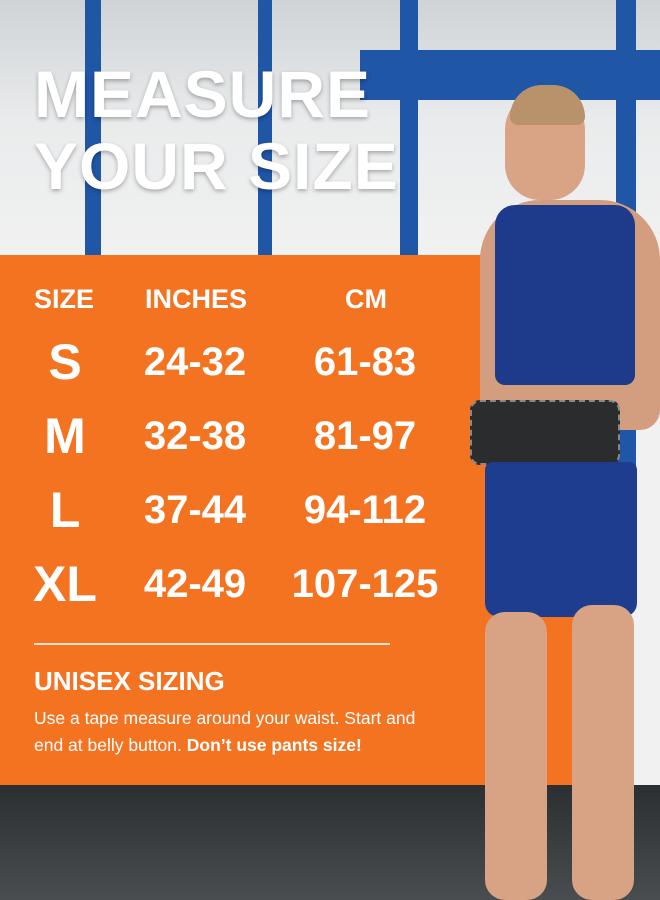 The width and height of the screenshot is (660, 900). What do you see at coordinates (216, 166) in the screenshot?
I see `title-line: YOUR SIZE` at bounding box center [216, 166].